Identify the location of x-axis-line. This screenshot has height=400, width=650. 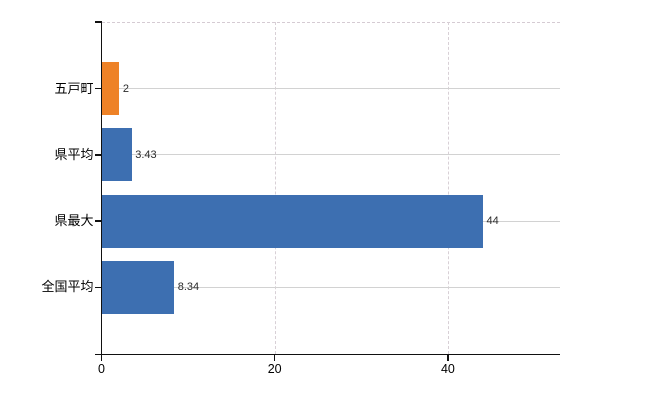
(327, 354).